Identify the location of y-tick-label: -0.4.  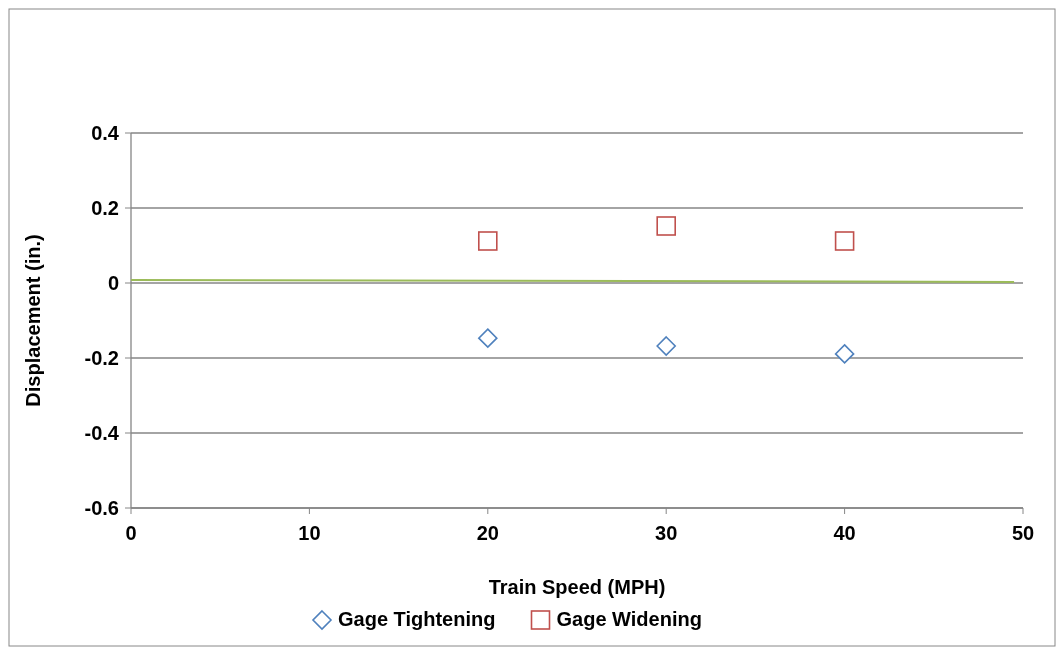
(102, 433).